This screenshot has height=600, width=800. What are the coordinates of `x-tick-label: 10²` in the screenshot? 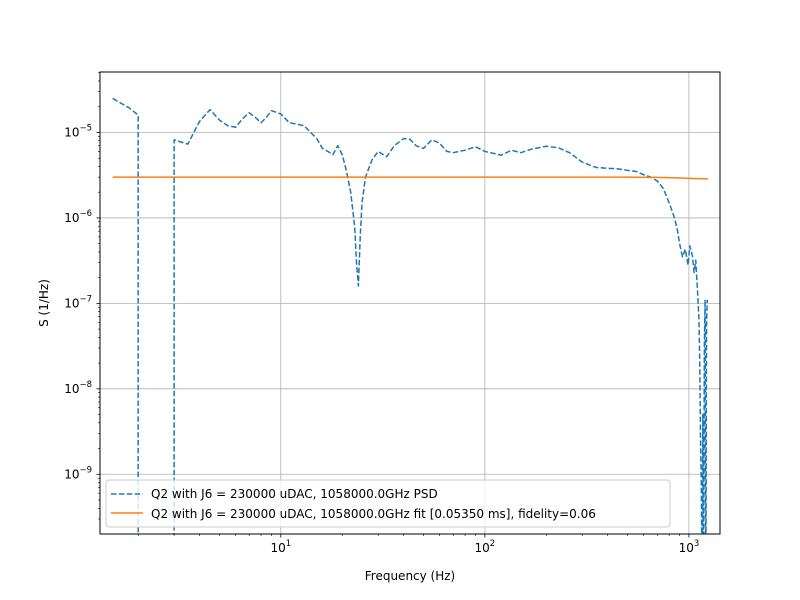 It's located at (485, 547).